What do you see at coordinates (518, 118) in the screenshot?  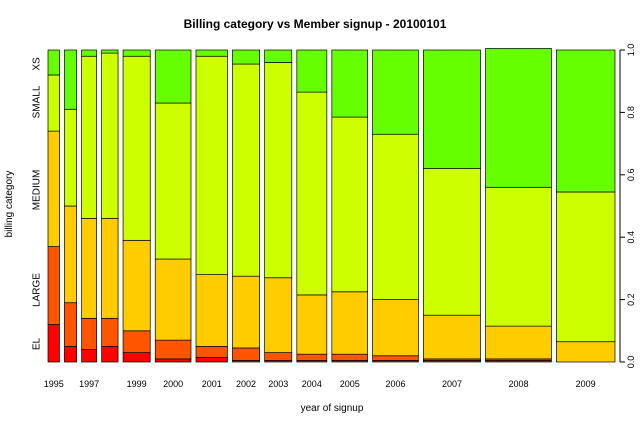 I see `bar-segment-2008-xs` at bounding box center [518, 118].